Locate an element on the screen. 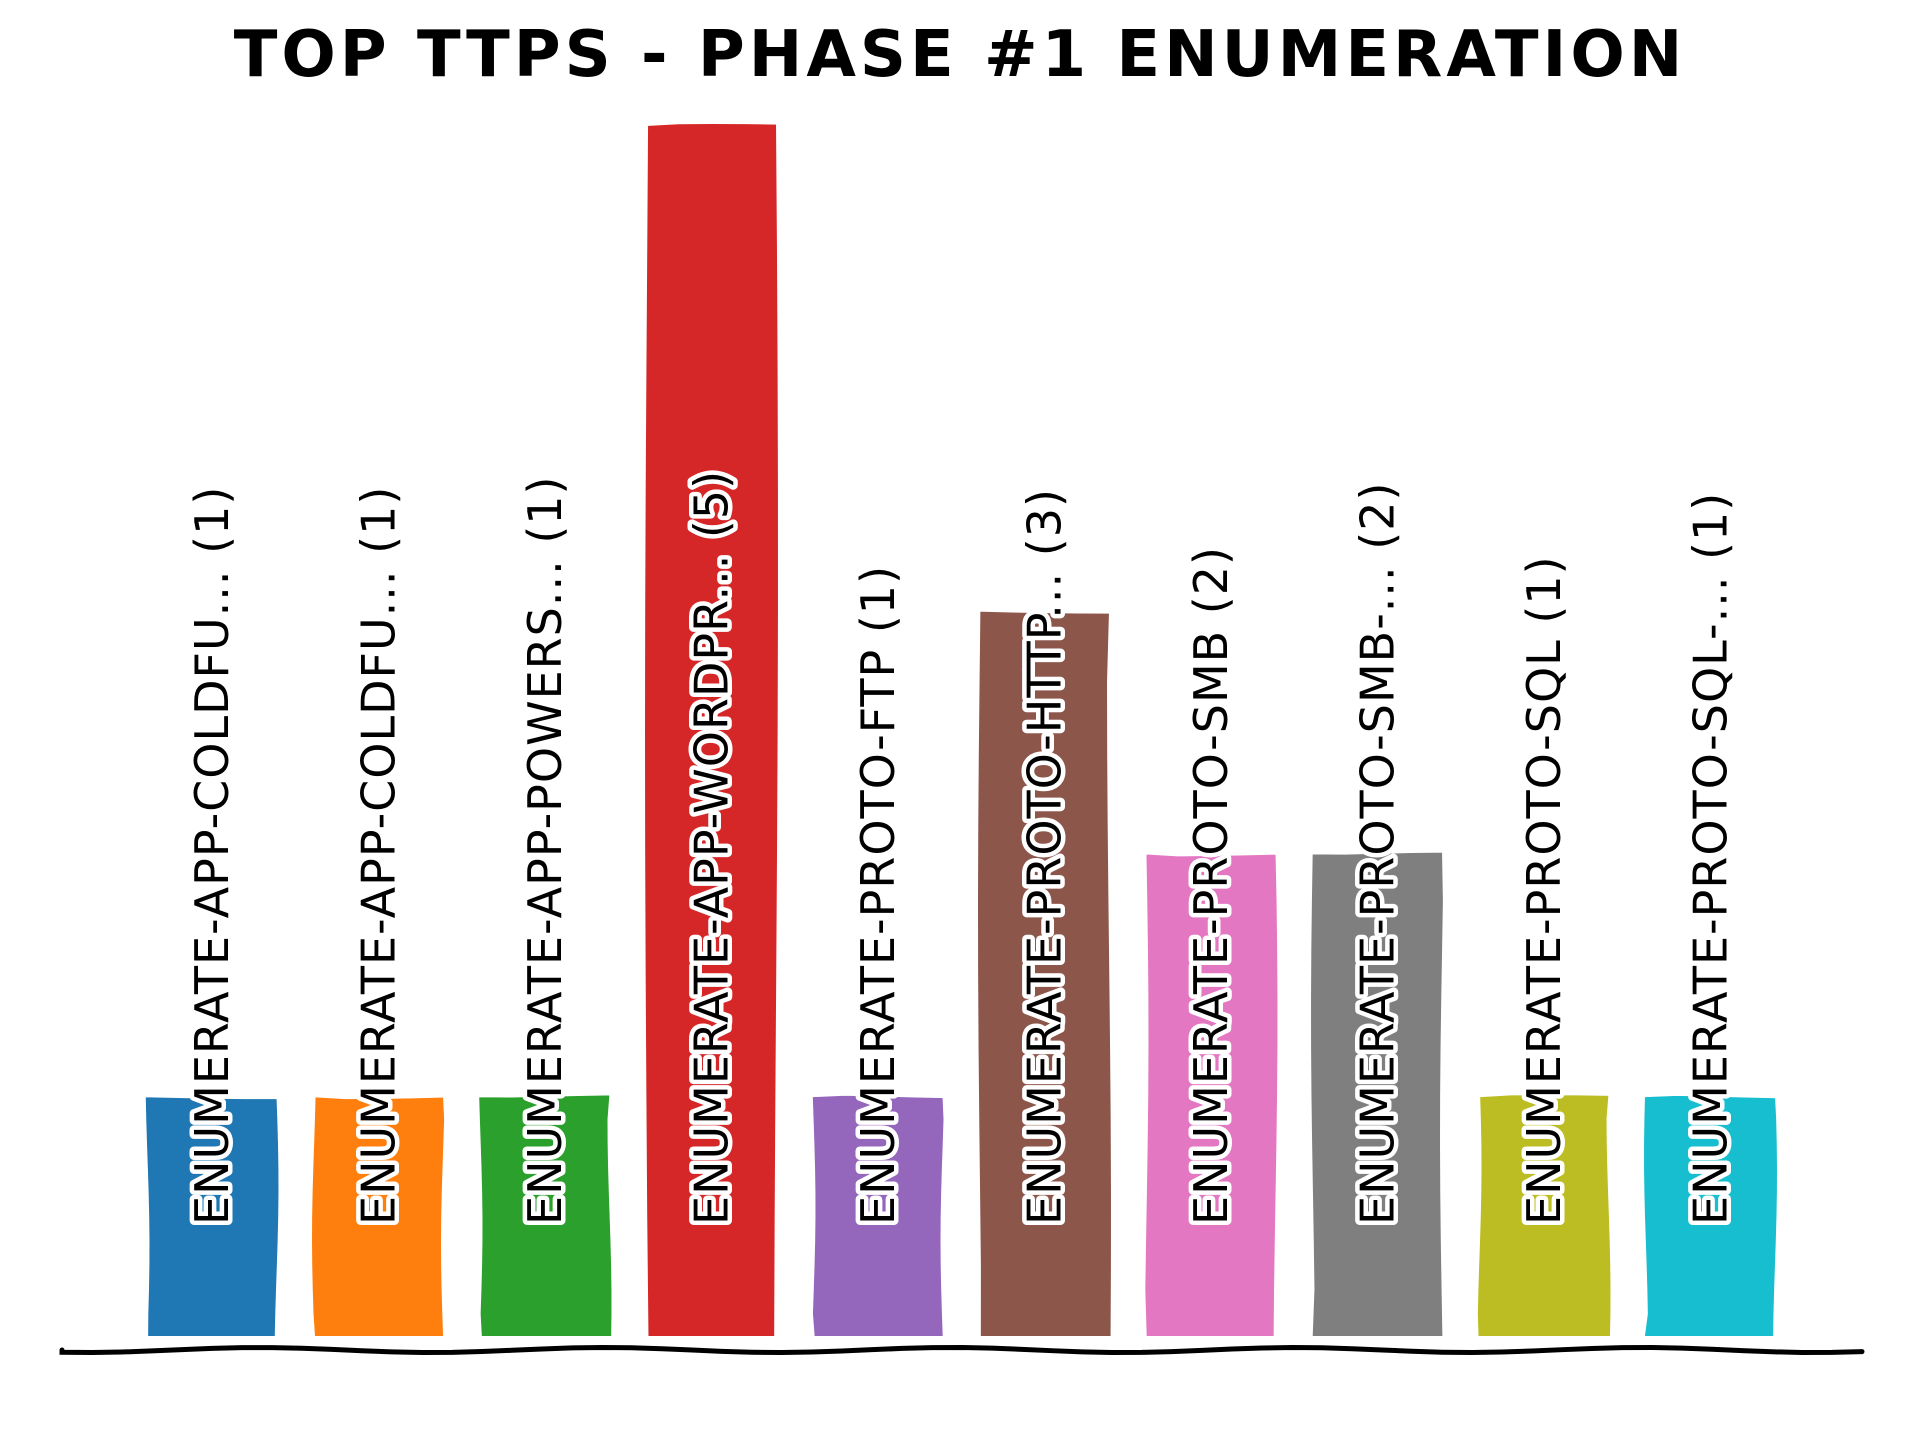 The image size is (1920, 1440). bar-label-8: ENUMERATE-PROTO-SMB-... (2) is located at coordinates (1378, 853).